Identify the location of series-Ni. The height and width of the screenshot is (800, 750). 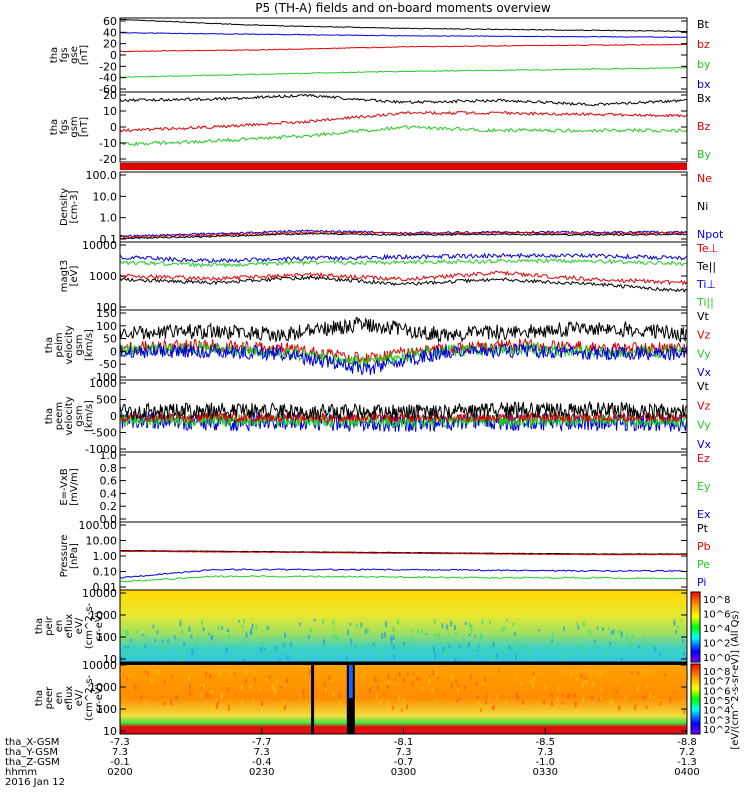
(403, 236).